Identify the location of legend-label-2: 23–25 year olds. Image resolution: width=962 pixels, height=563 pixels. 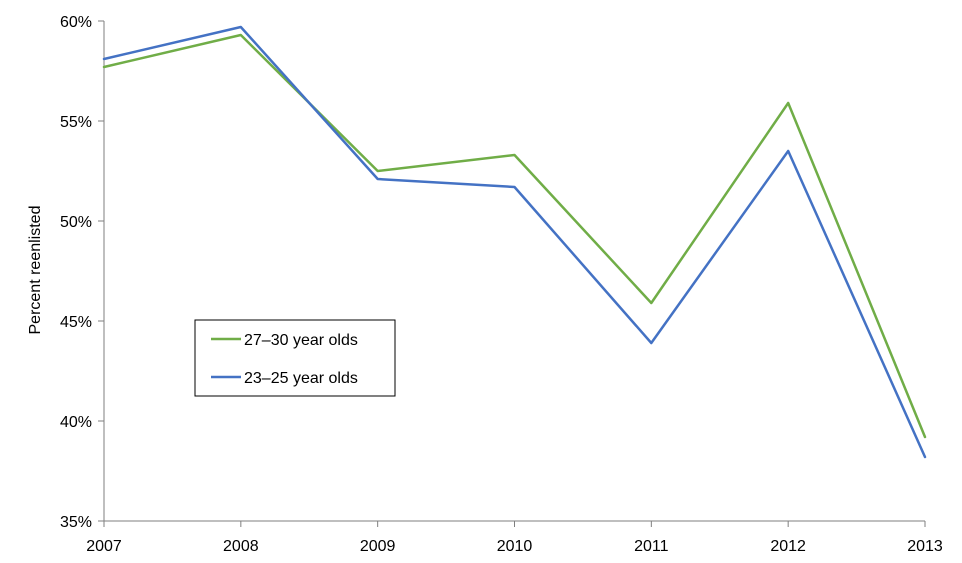
(301, 378).